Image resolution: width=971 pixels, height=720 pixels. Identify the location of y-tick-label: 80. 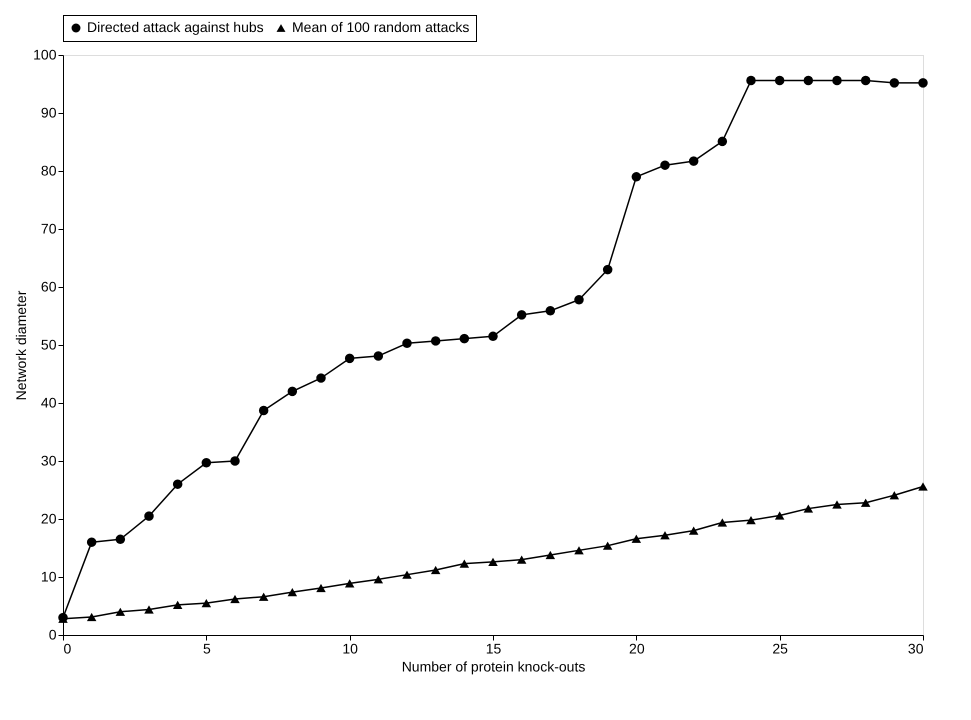
(48, 170).